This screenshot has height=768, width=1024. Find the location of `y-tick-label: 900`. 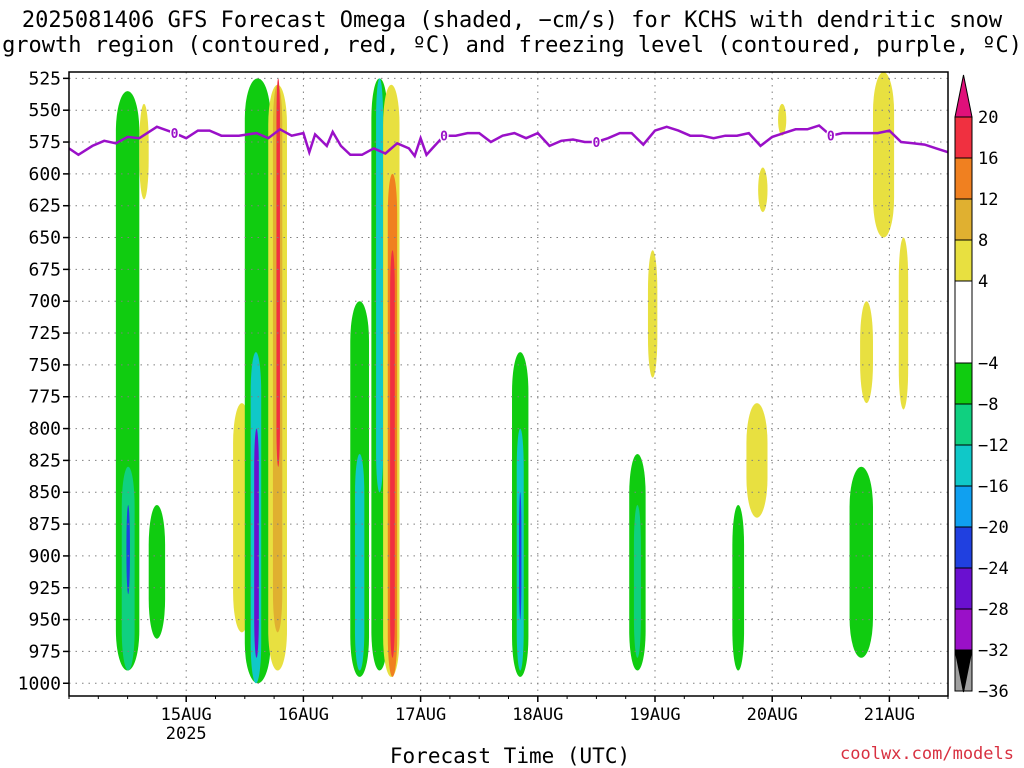

y-tick-label: 900 is located at coordinates (44, 556).